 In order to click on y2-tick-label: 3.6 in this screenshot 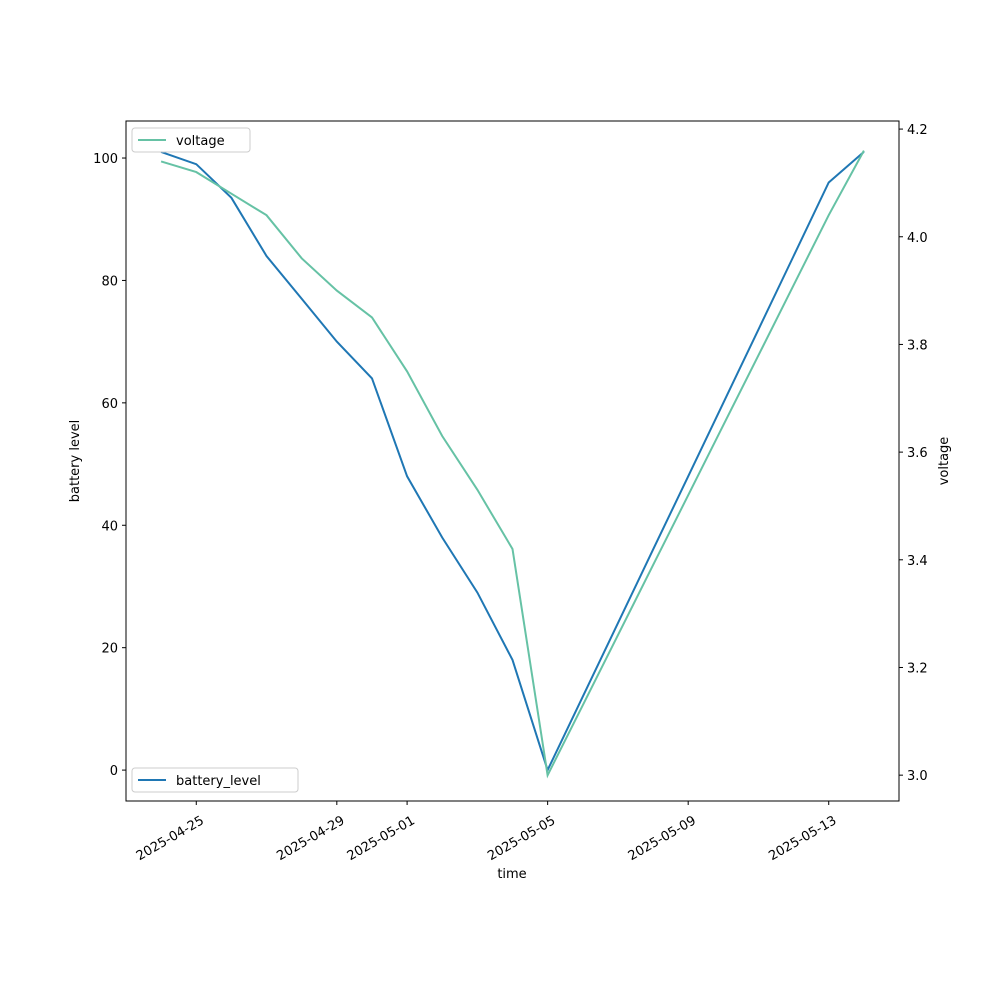, I will do `click(917, 453)`.